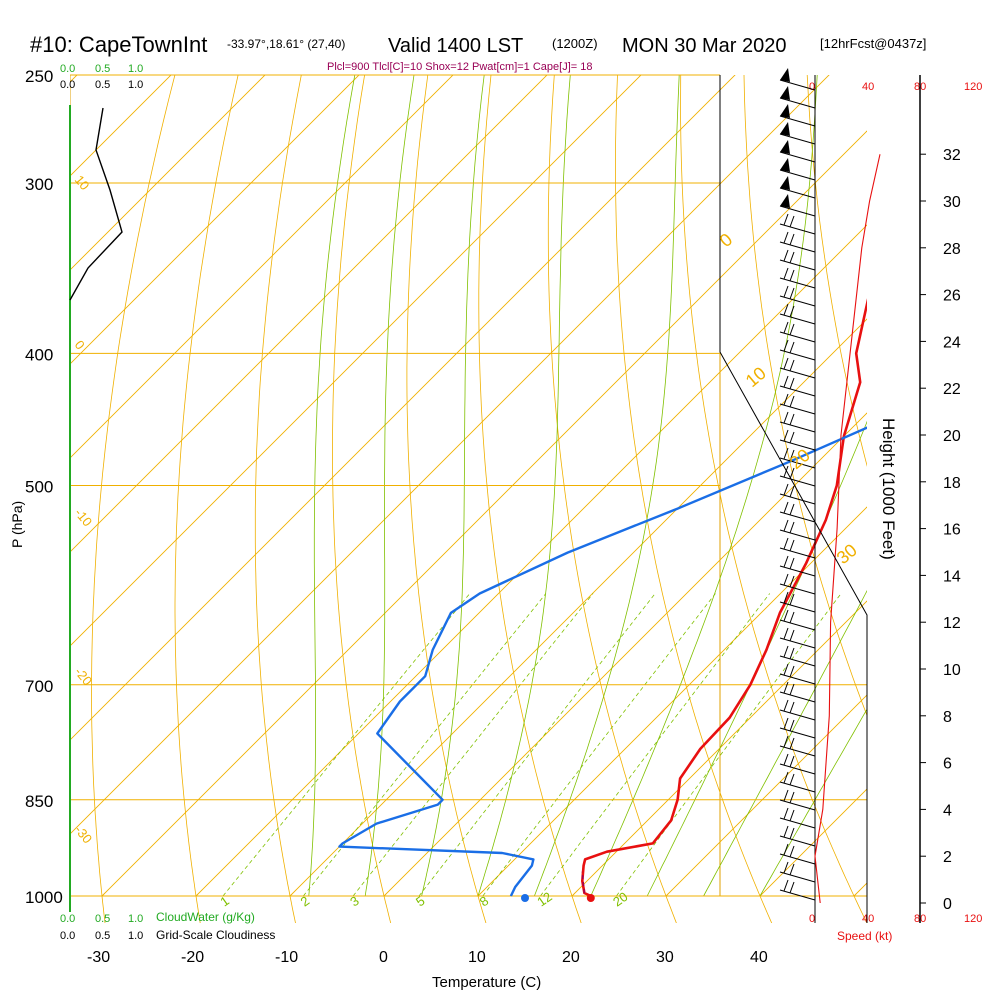  What do you see at coordinates (39, 354) in the screenshot?
I see `pressure-tick-label: 400` at bounding box center [39, 354].